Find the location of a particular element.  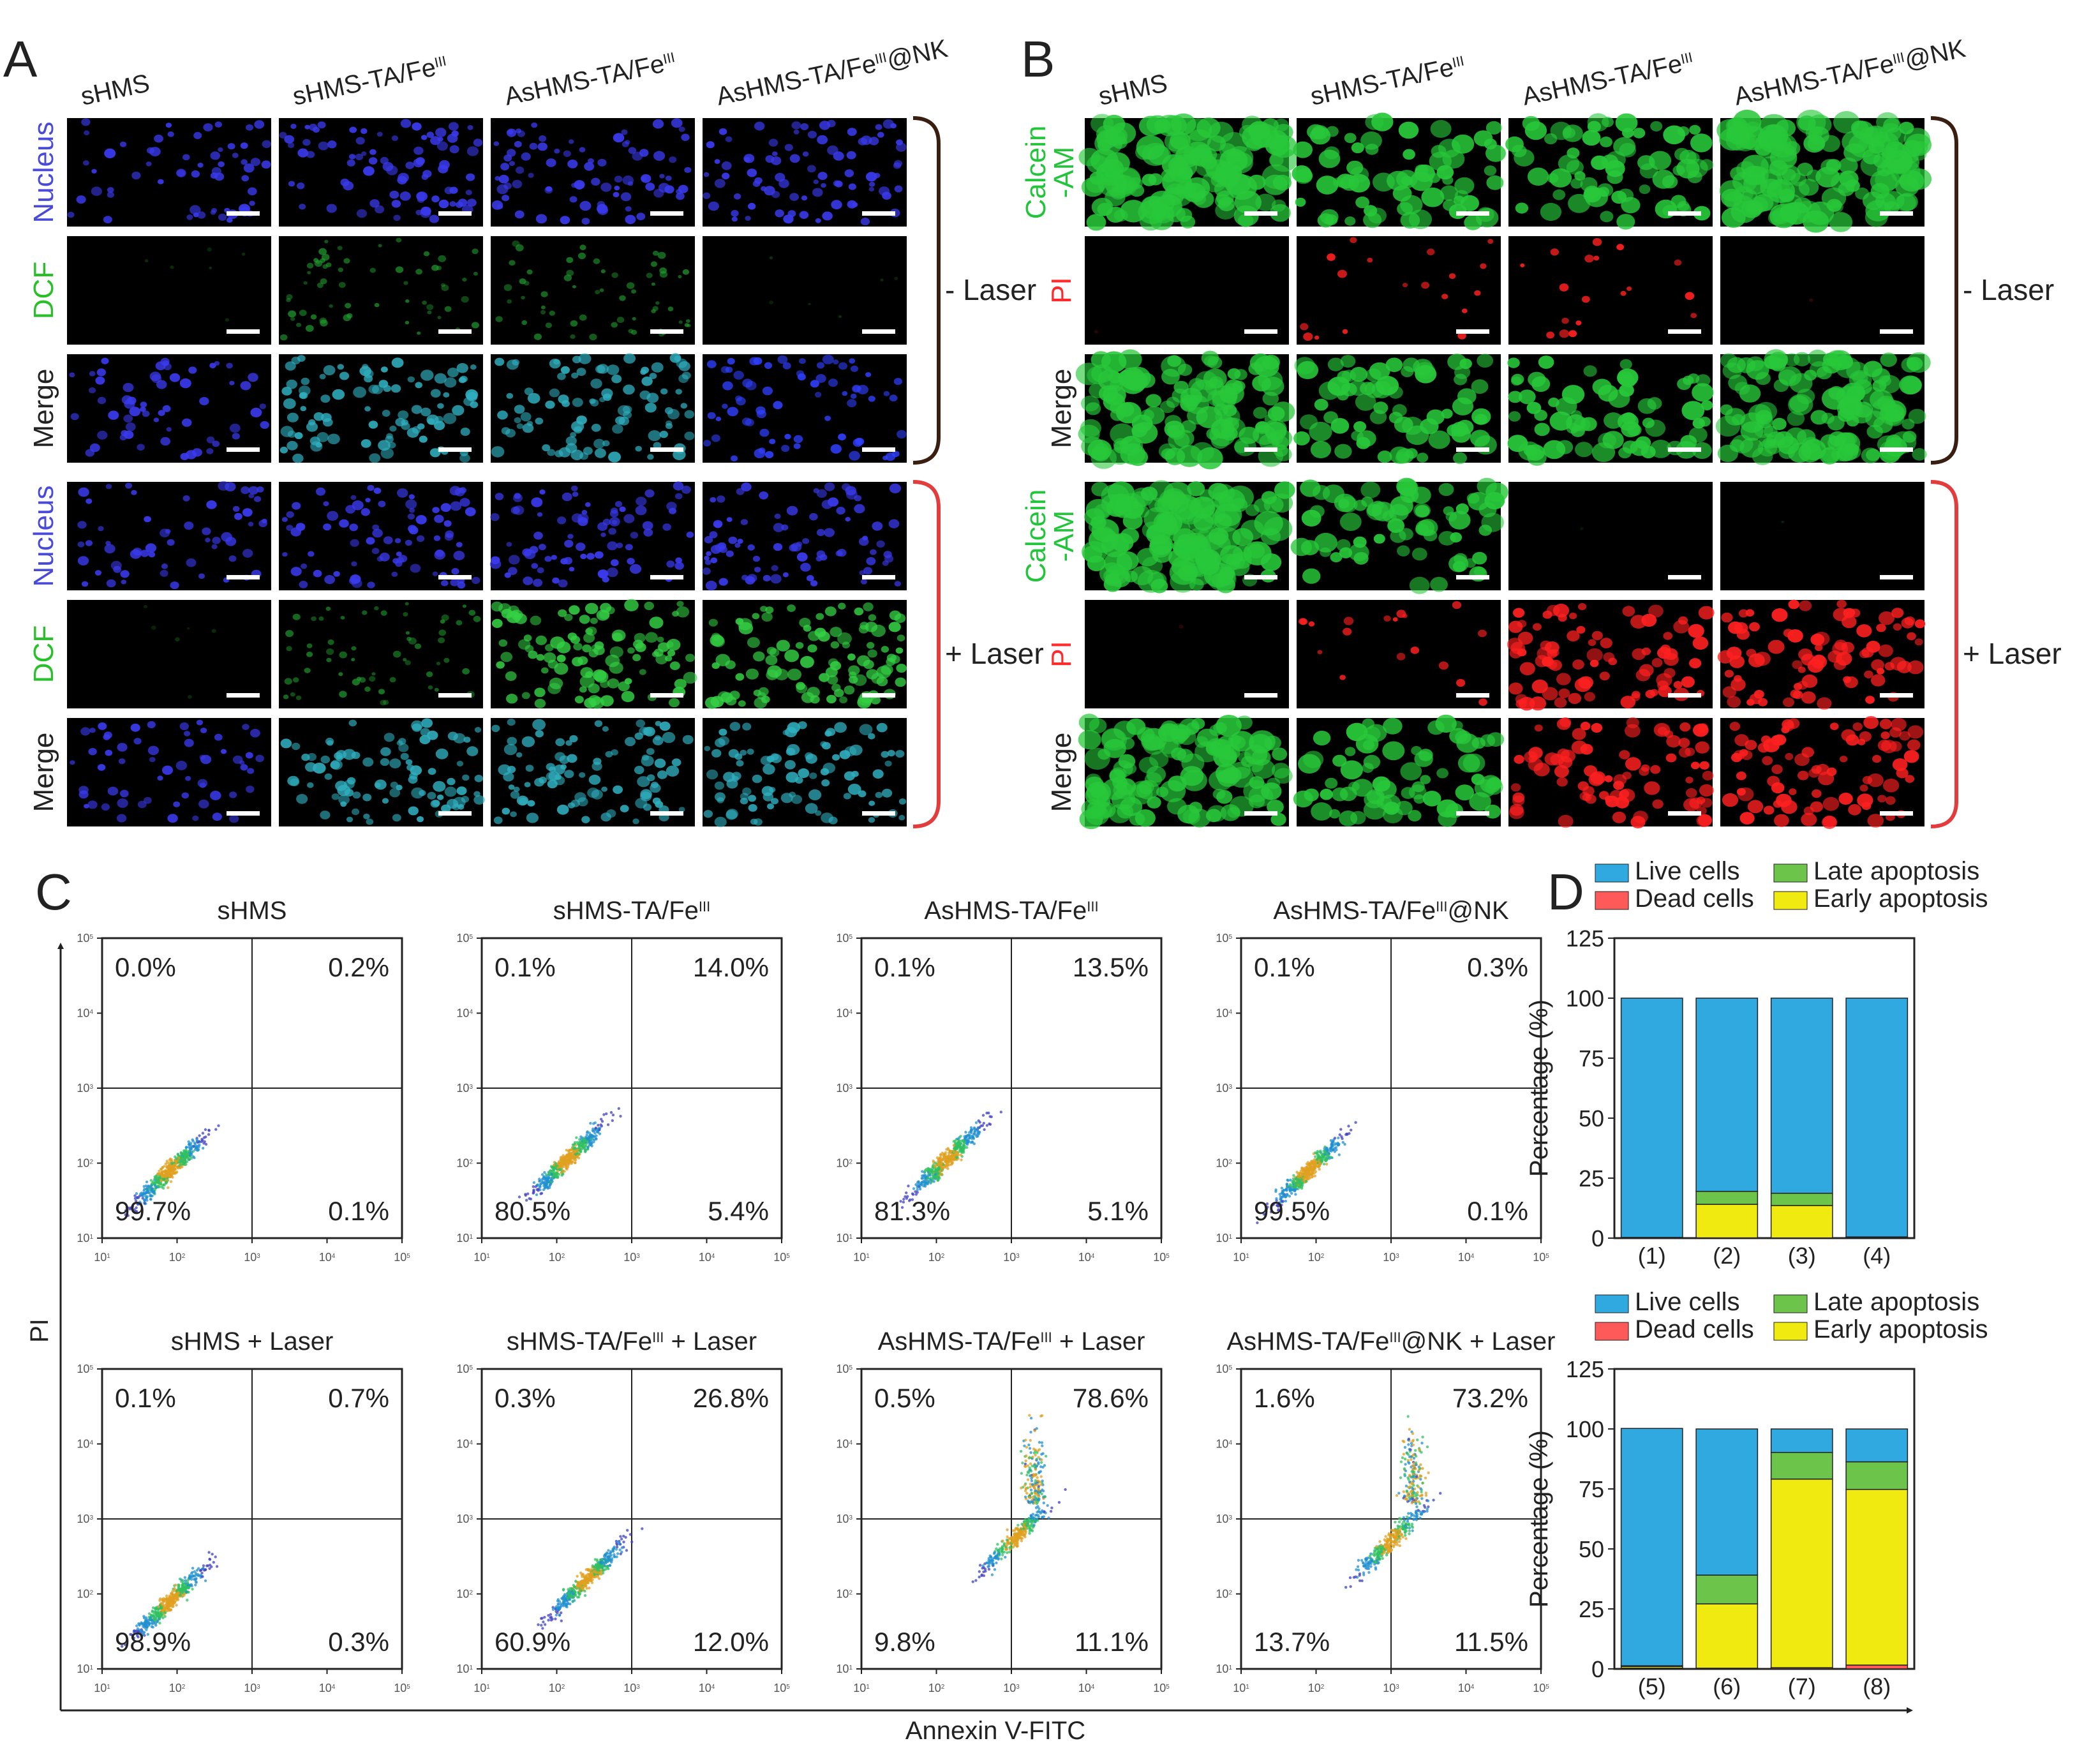

laser-plus-label: + Laser is located at coordinates (2012, 653).